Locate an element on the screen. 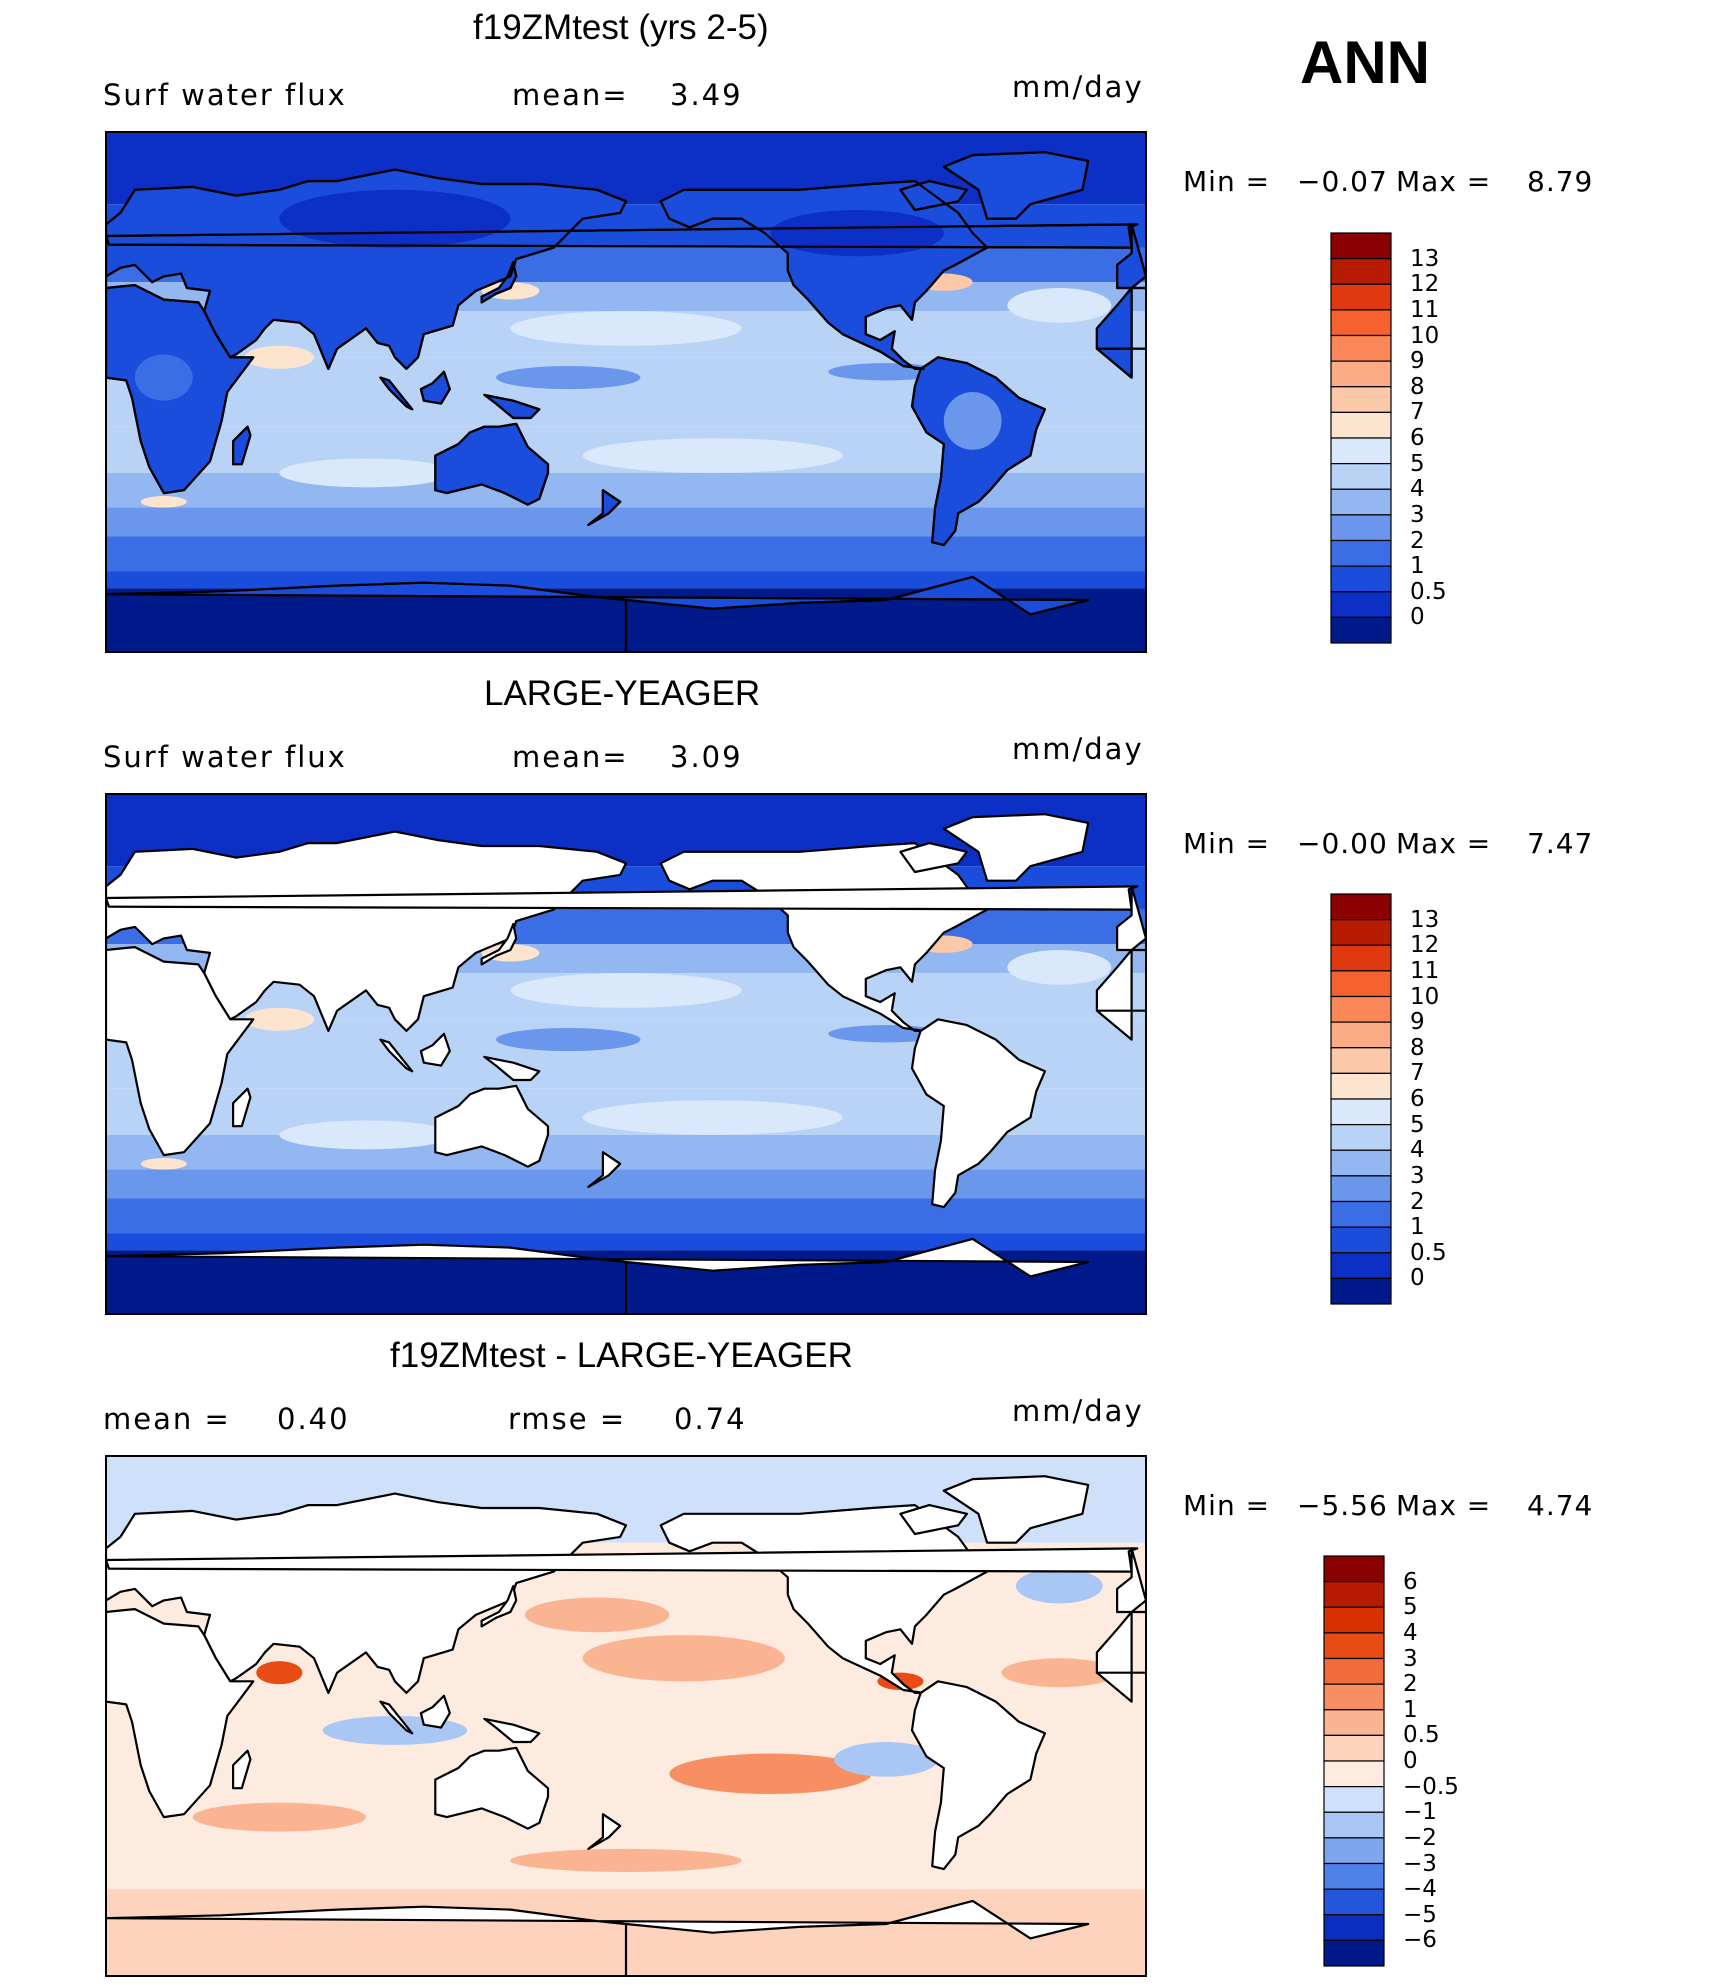 The width and height of the screenshot is (1710, 1985). landmass-new_guinea is located at coordinates (512, 1068).